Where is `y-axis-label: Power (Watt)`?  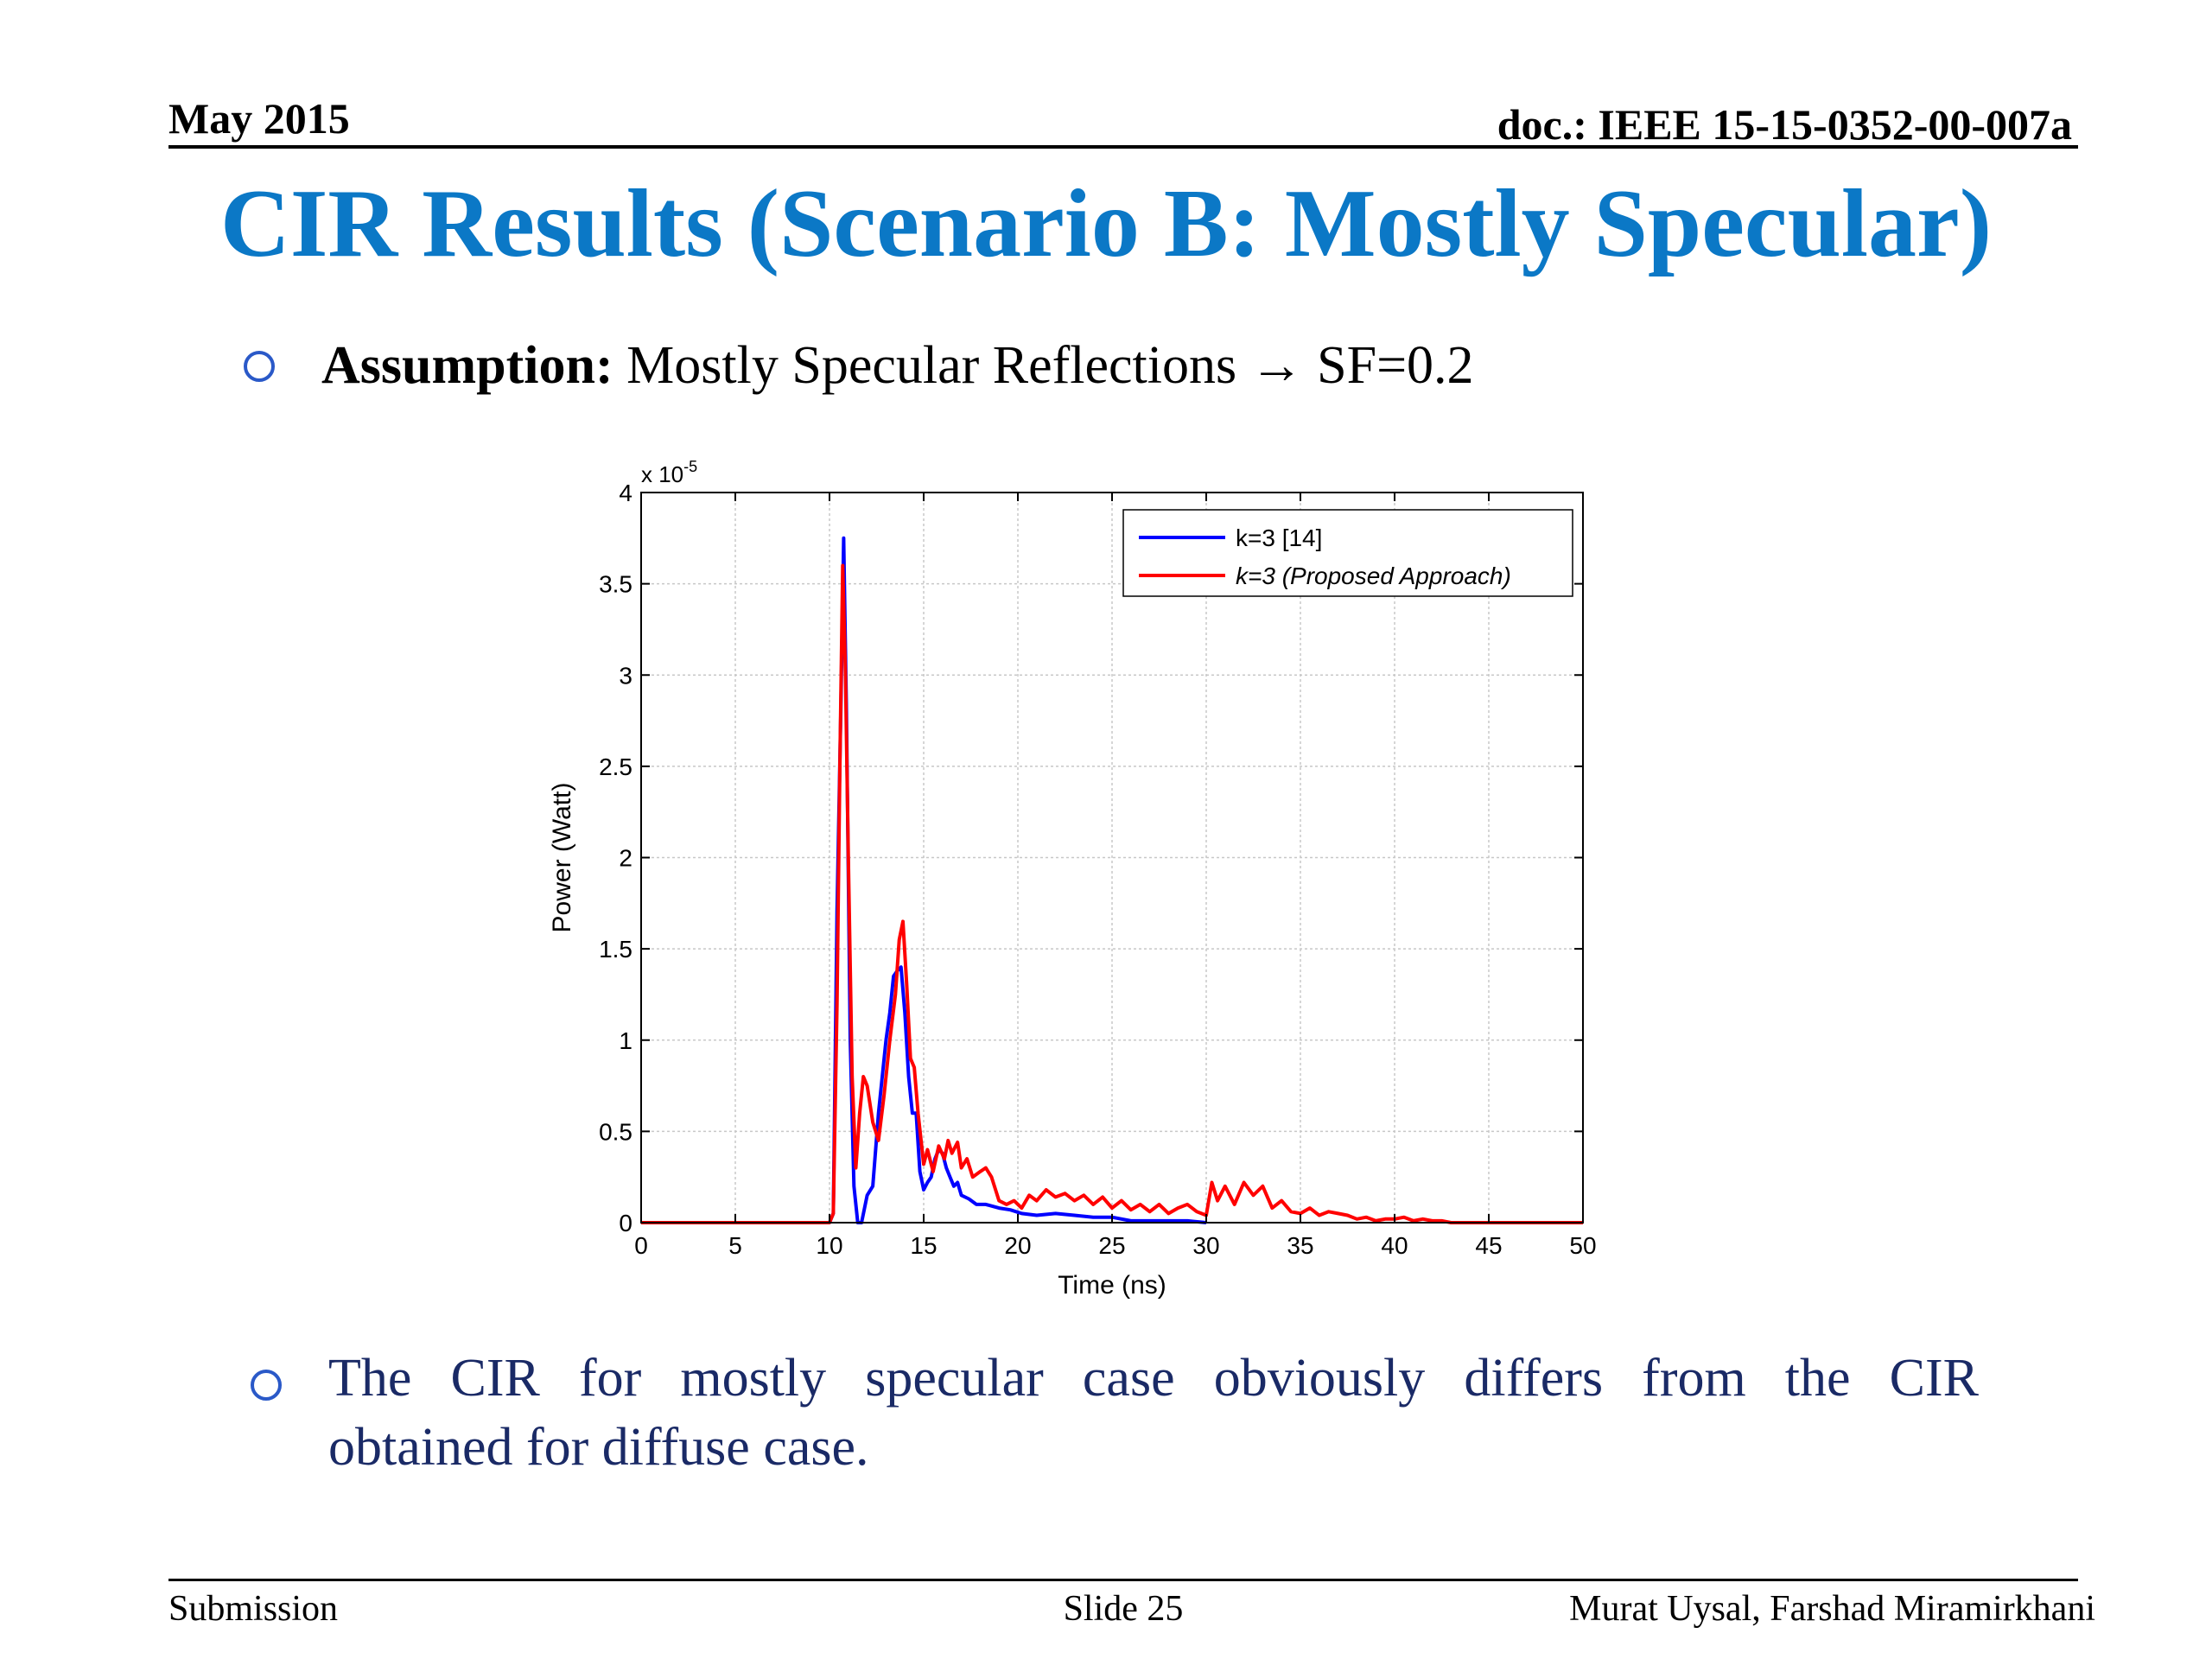 y-axis-label: Power (Watt) is located at coordinates (562, 858).